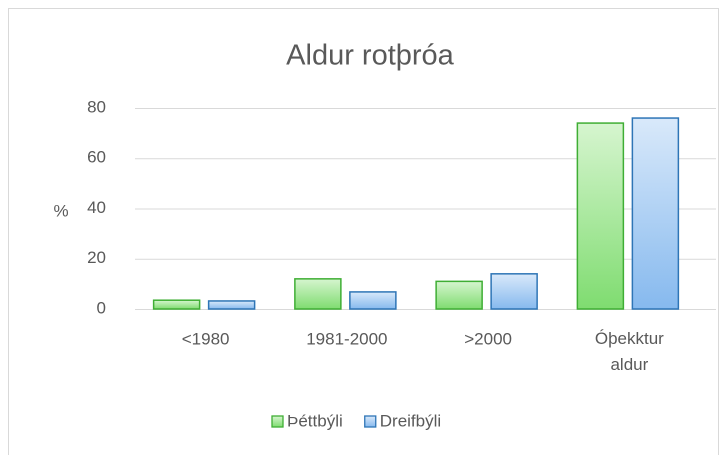 The width and height of the screenshot is (727, 455). Describe the element at coordinates (206, 338) in the screenshot. I see `x-tick-label: <1980` at that location.